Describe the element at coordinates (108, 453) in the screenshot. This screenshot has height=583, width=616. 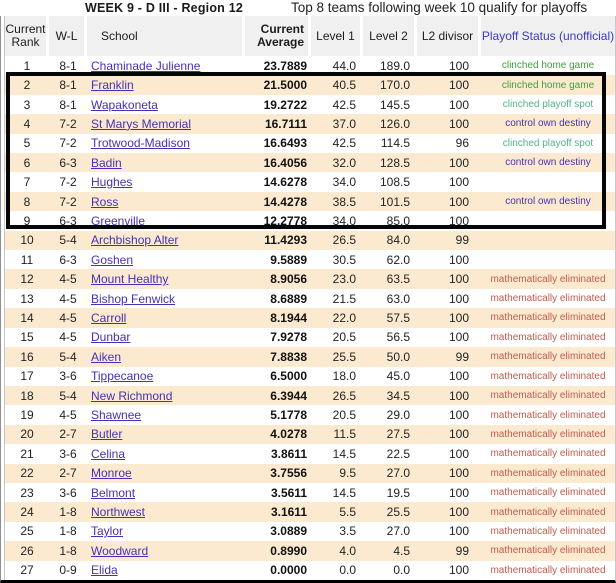
I see `school-link: Celina` at that location.